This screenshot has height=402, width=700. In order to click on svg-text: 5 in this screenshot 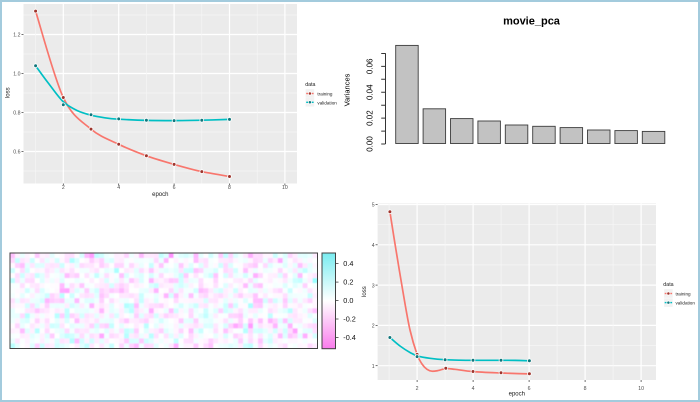, I will do `click(373, 206)`.